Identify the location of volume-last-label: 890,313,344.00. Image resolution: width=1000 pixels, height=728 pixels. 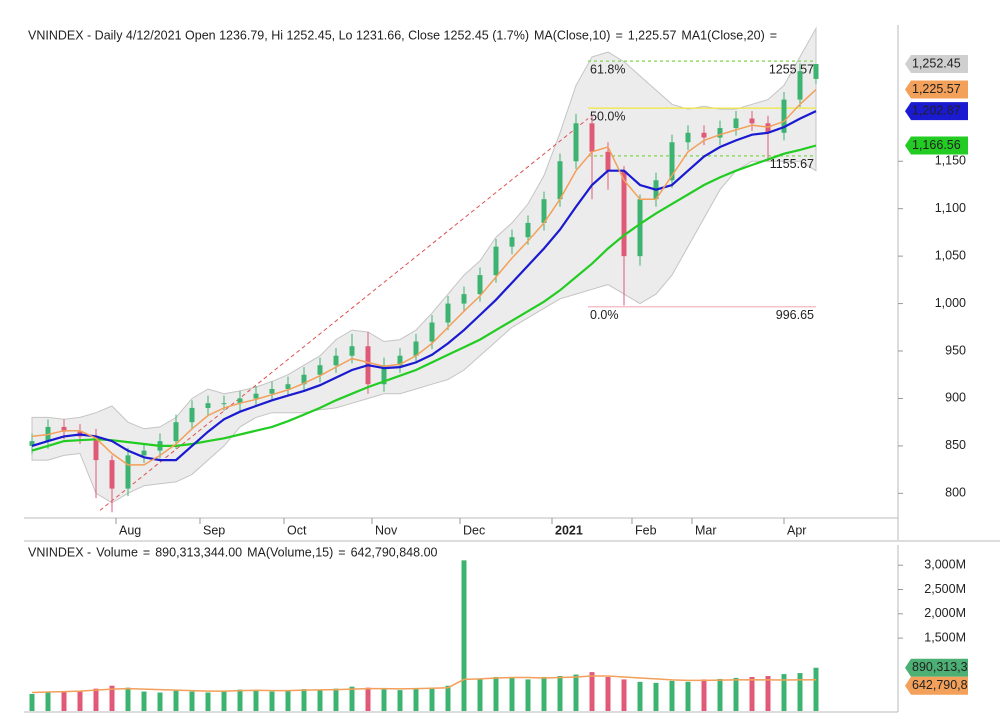
(955, 667).